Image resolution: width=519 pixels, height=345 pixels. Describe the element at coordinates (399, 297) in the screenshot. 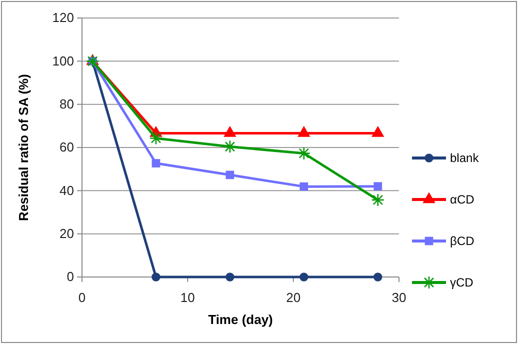

I see `x-tick-label: 30` at that location.